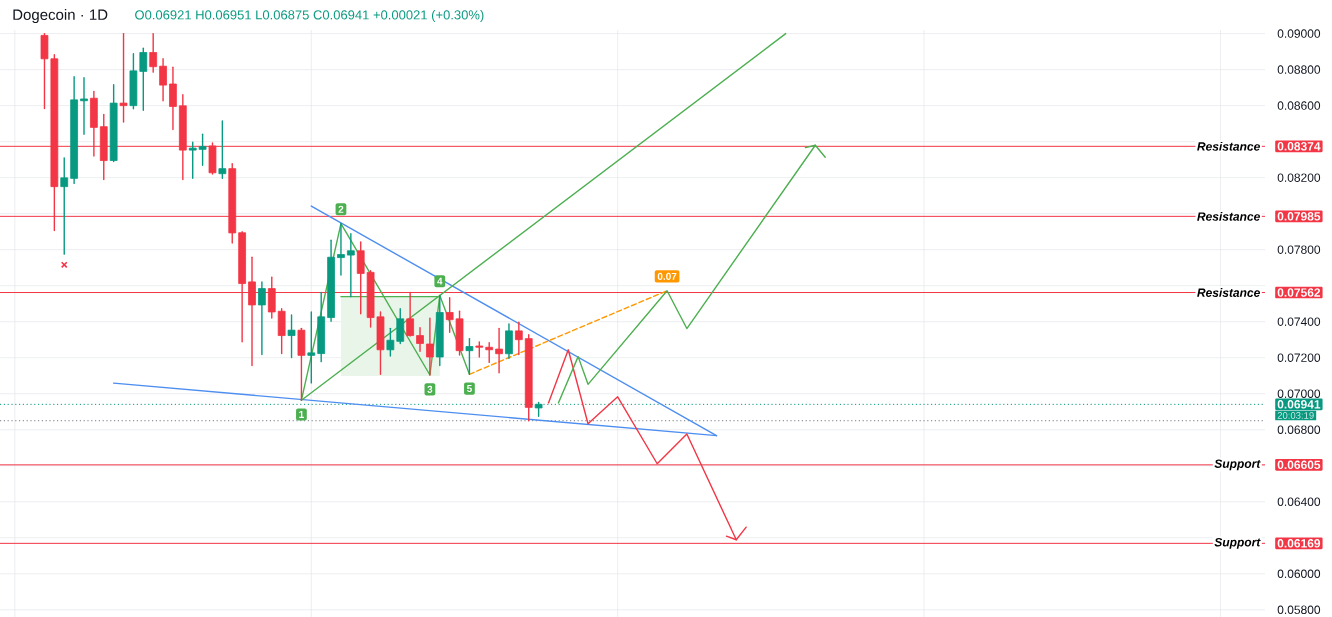 Image resolution: width=1332 pixels, height=617 pixels. Describe the element at coordinates (1299, 292) in the screenshot. I see `y-tick-label: 0.07562` at that location.